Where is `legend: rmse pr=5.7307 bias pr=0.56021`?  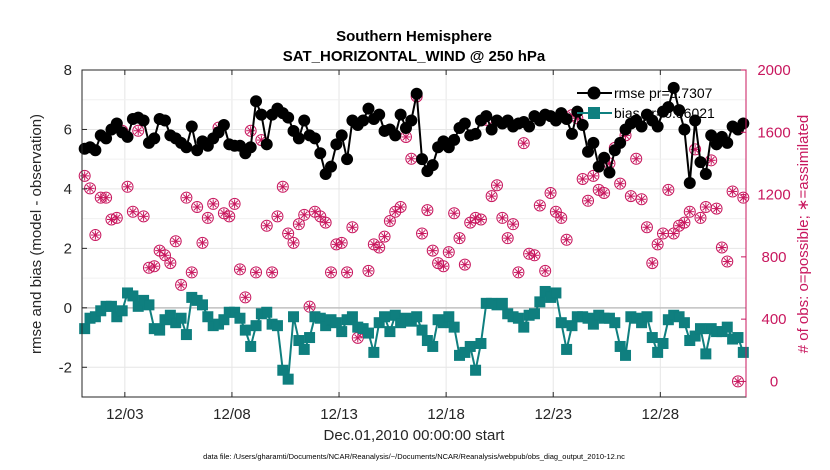
legend: rmse pr=5.7307 bias pr=0.56021 is located at coordinates (646, 103).